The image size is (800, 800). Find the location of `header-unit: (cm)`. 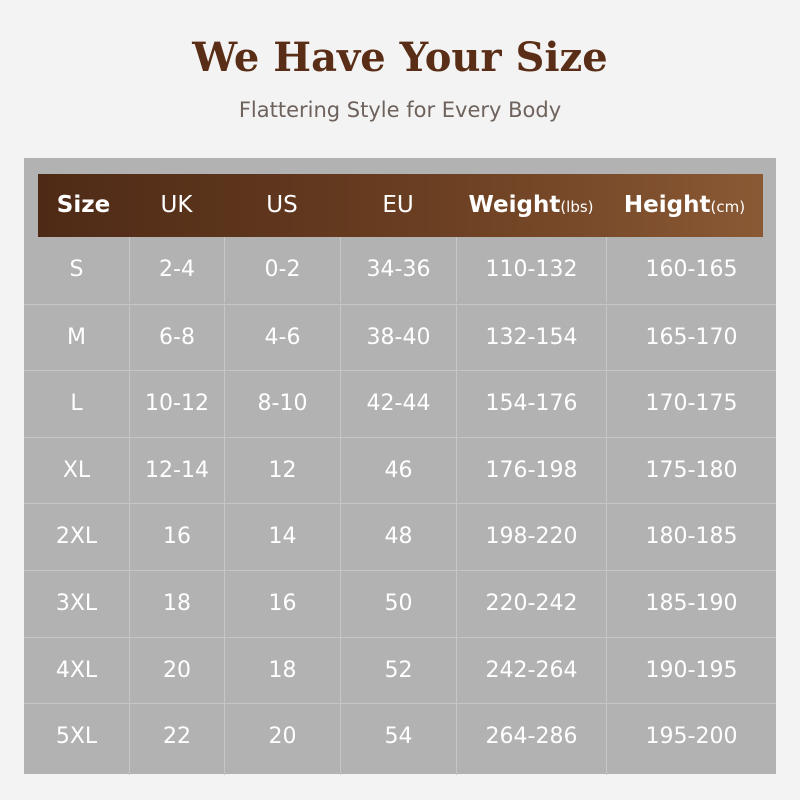

header-unit: (cm) is located at coordinates (728, 207).